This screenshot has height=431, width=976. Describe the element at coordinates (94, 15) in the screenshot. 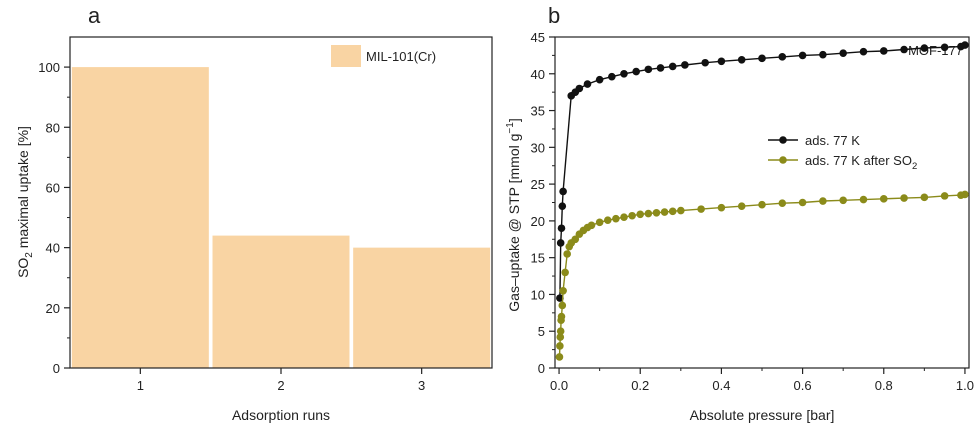

I see `panel-a-letter: a` at that location.